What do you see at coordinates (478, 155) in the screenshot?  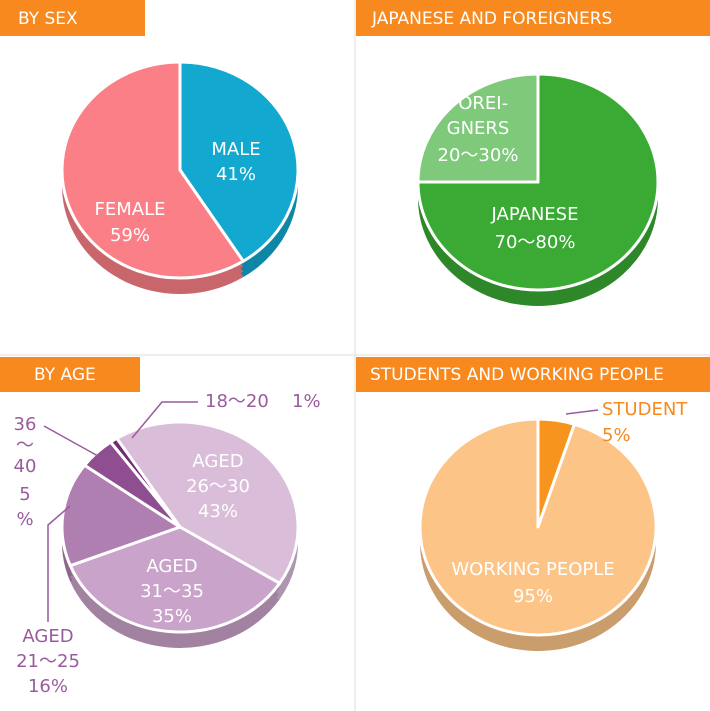 I see `value-label: 20〜30%` at bounding box center [478, 155].